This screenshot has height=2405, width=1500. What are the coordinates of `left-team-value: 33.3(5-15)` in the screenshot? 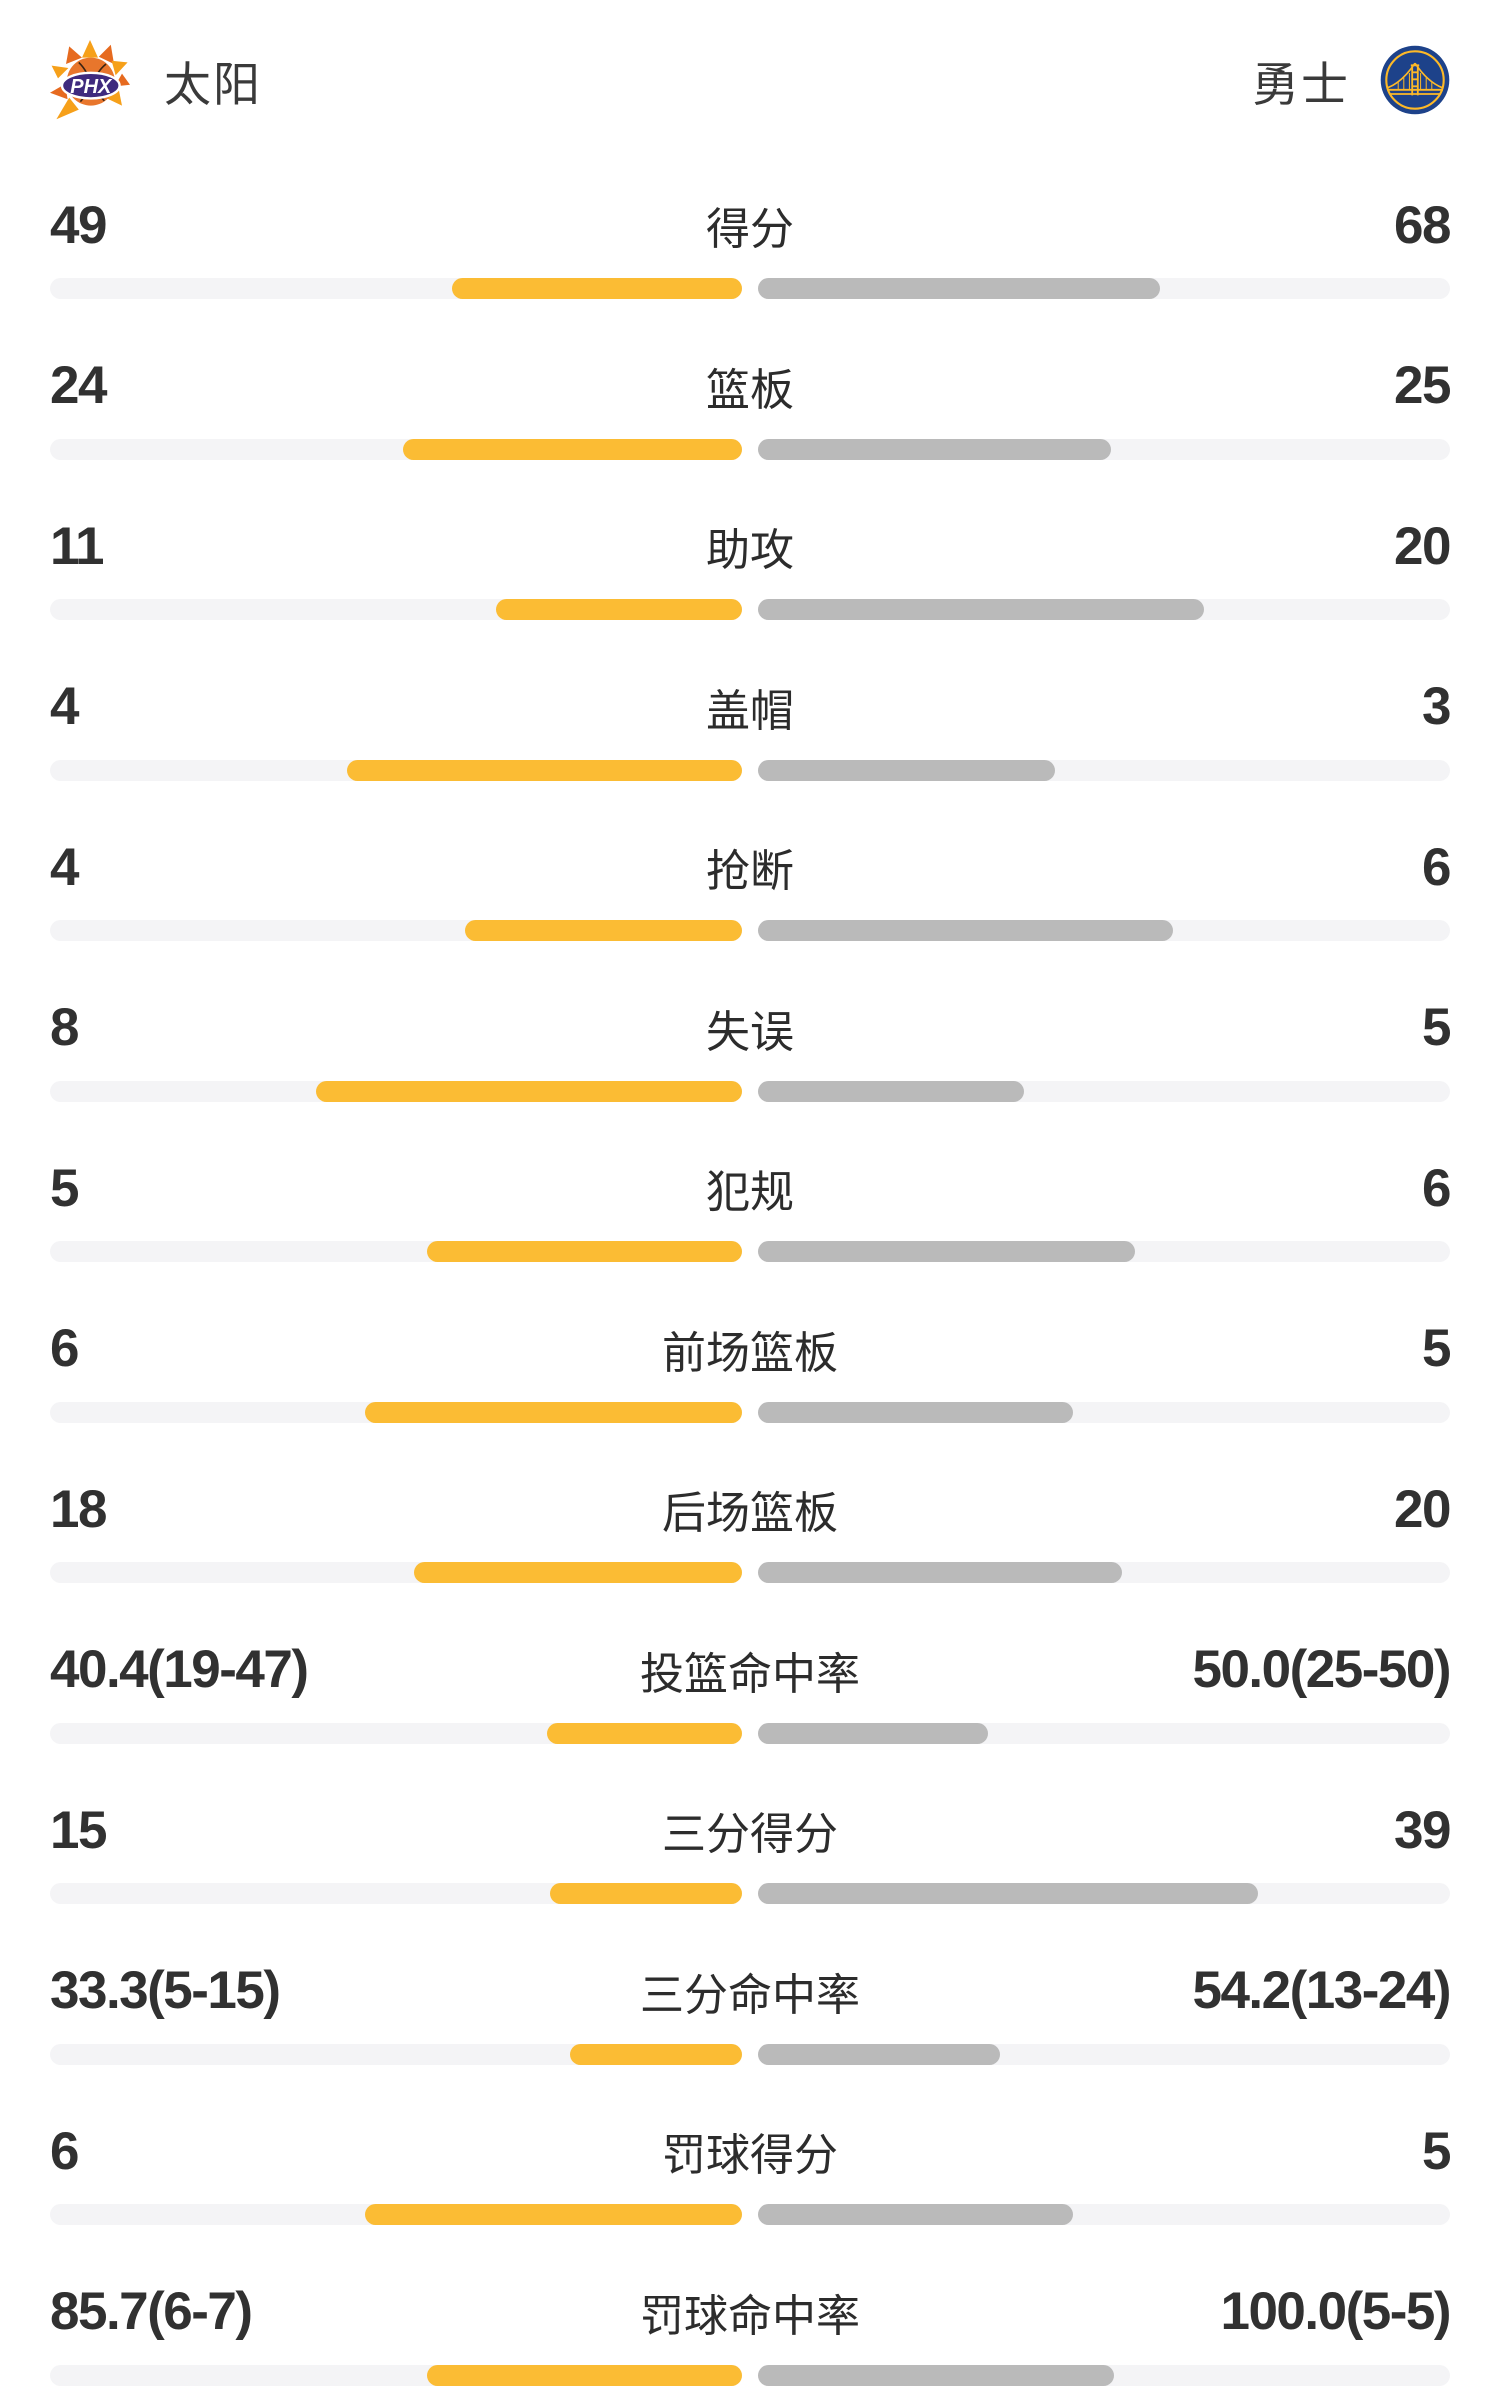 It's located at (165, 1990).